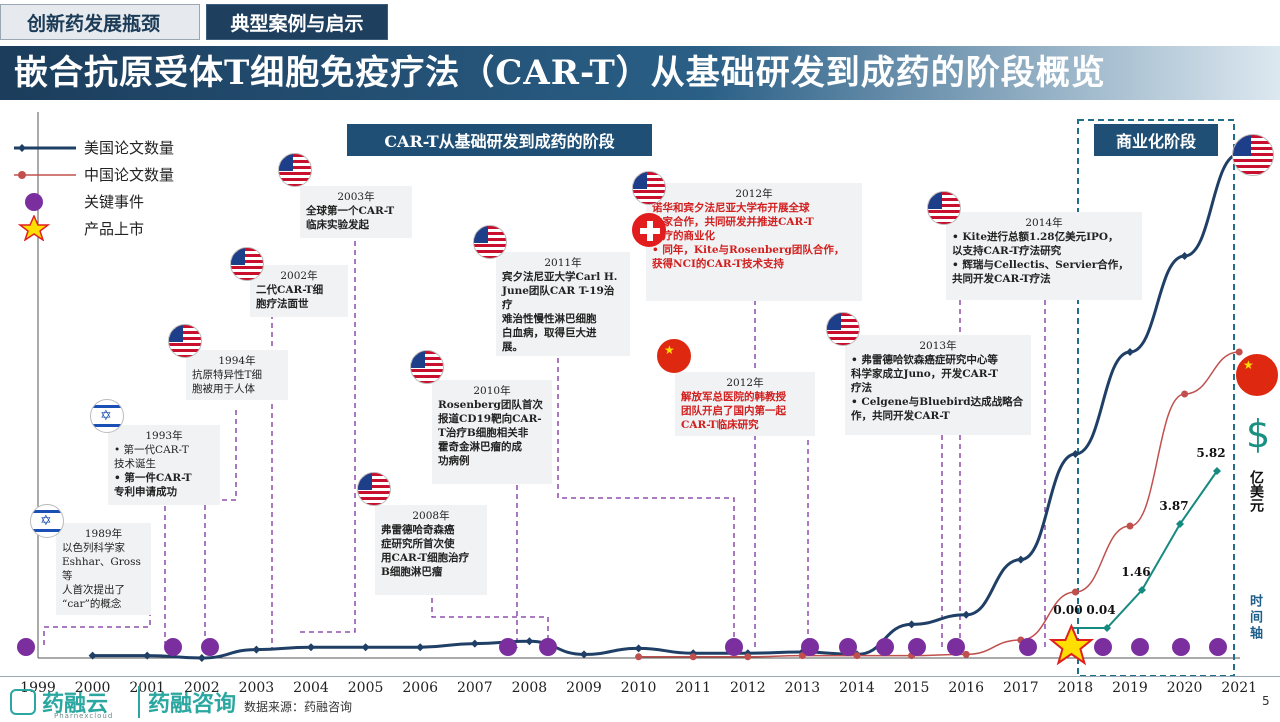  I want to click on legend: 美国论文数量 中国论文数量 关键事件 产品上市, so click(93, 188).